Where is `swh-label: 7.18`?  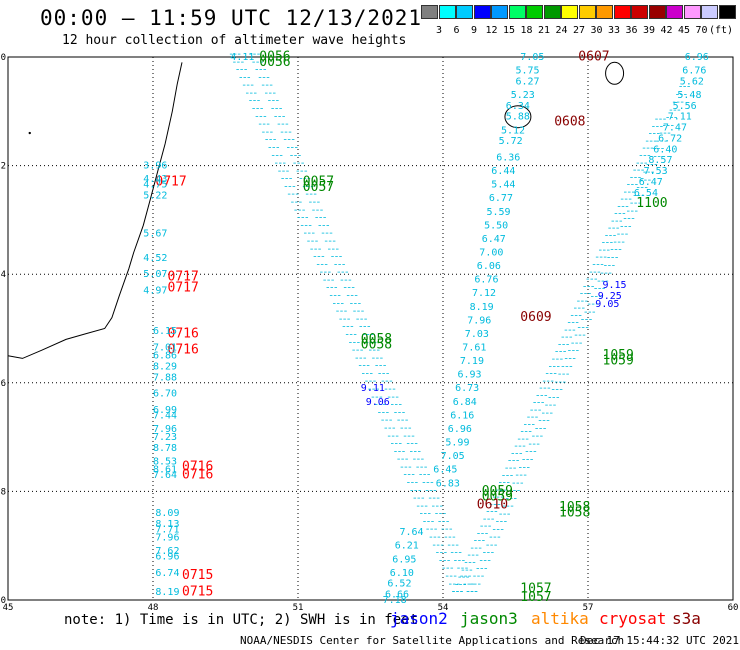 swh-label: 7.18 is located at coordinates (395, 600).